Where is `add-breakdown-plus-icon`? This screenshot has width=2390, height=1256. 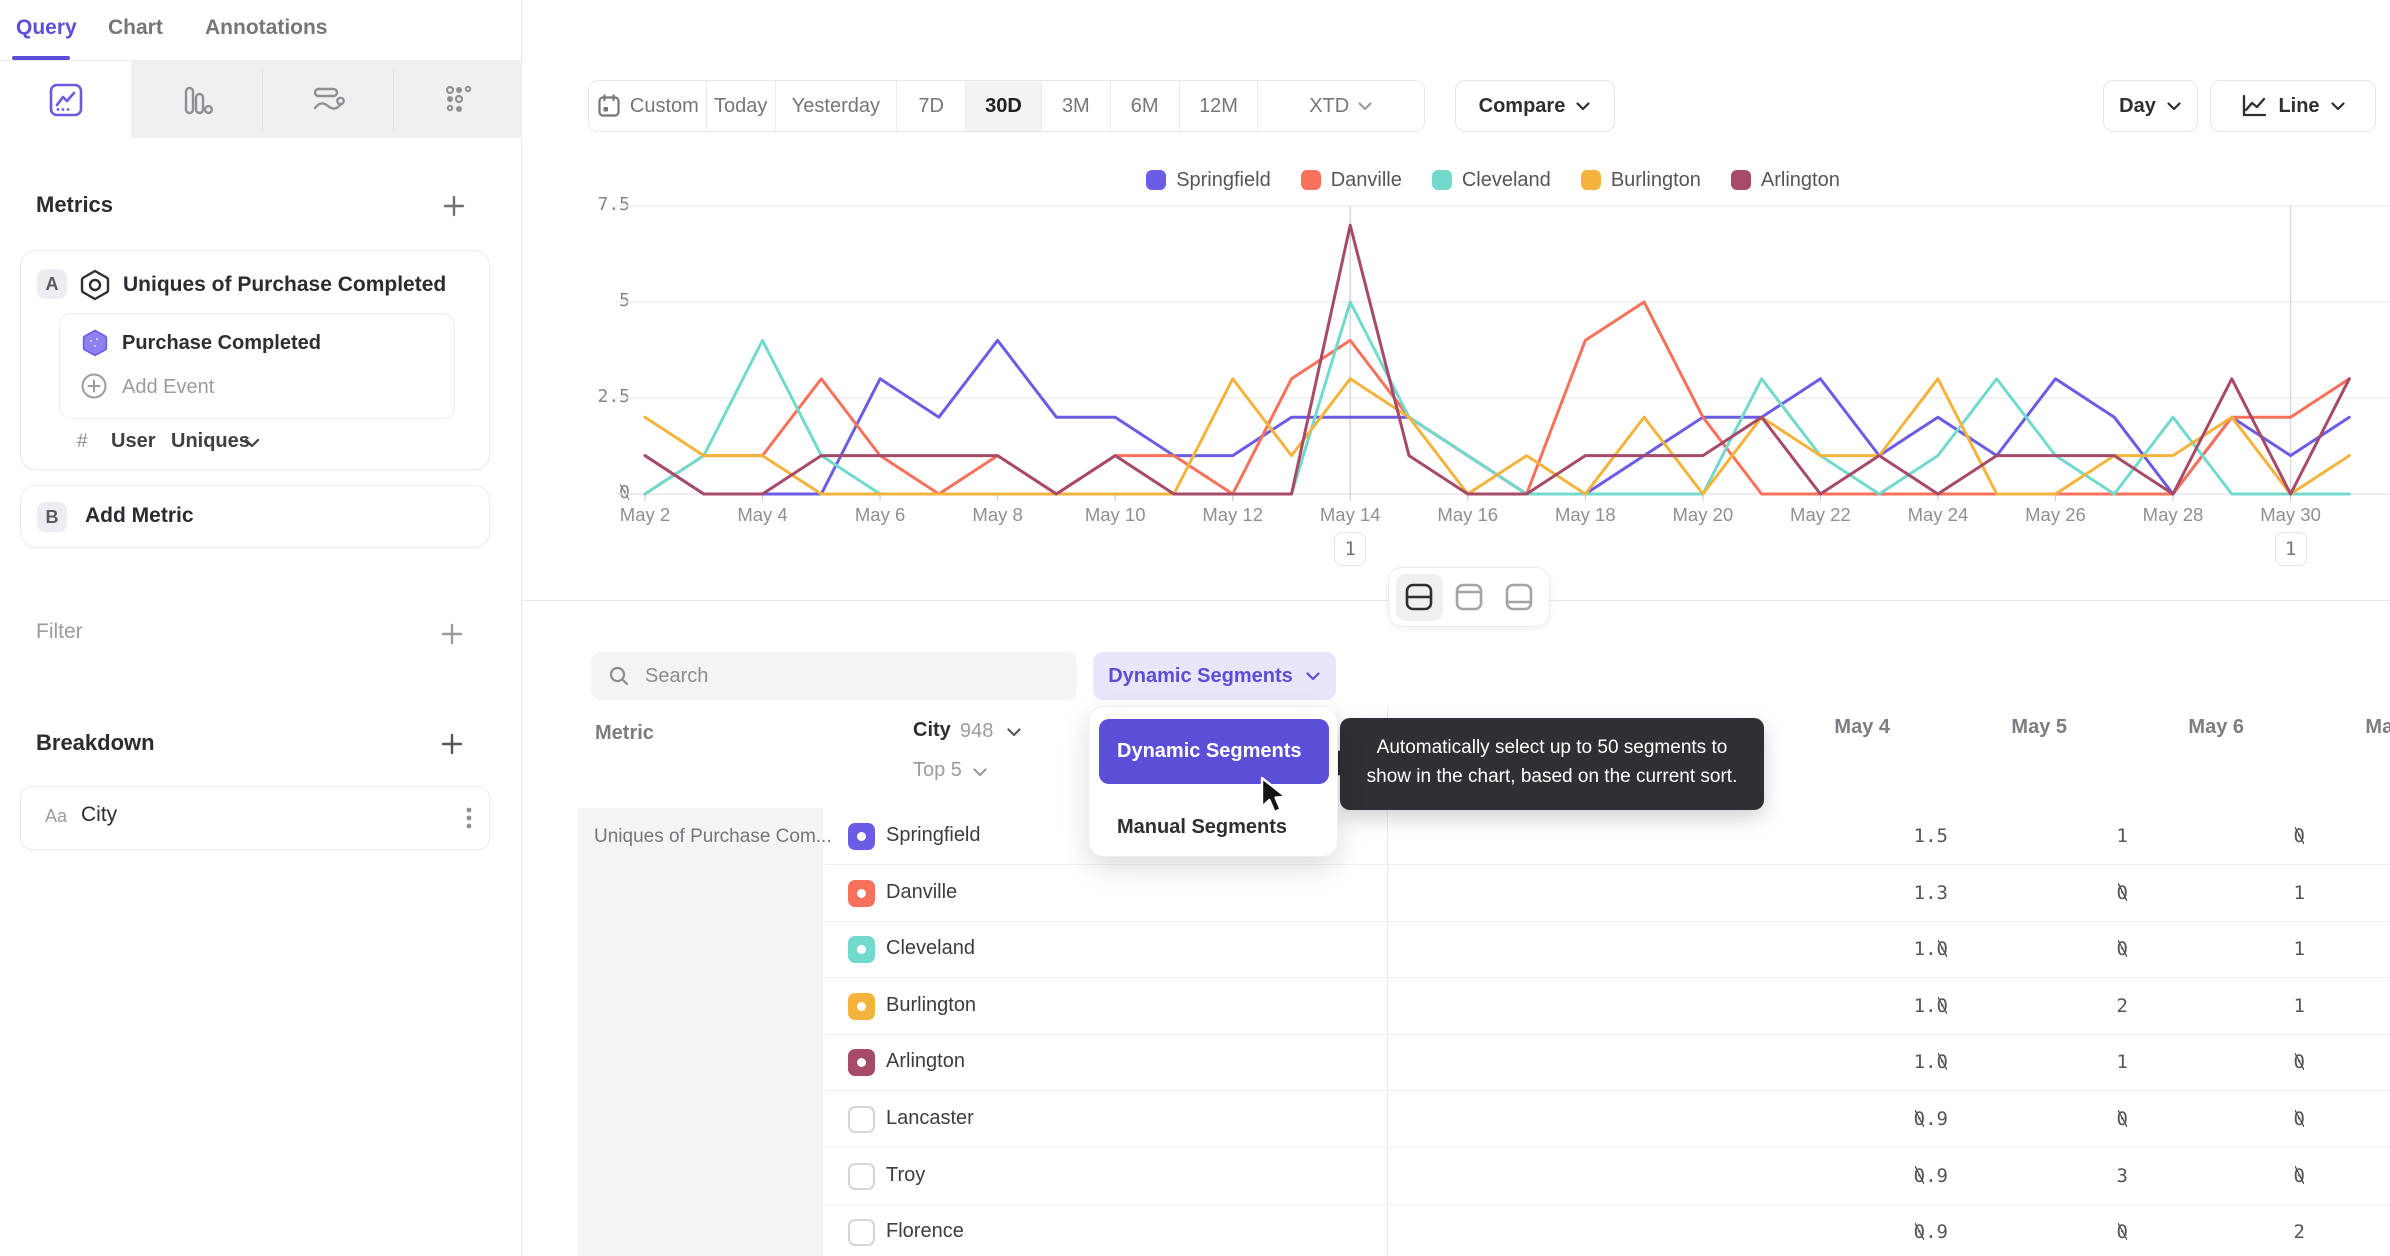 add-breakdown-plus-icon is located at coordinates (452, 744).